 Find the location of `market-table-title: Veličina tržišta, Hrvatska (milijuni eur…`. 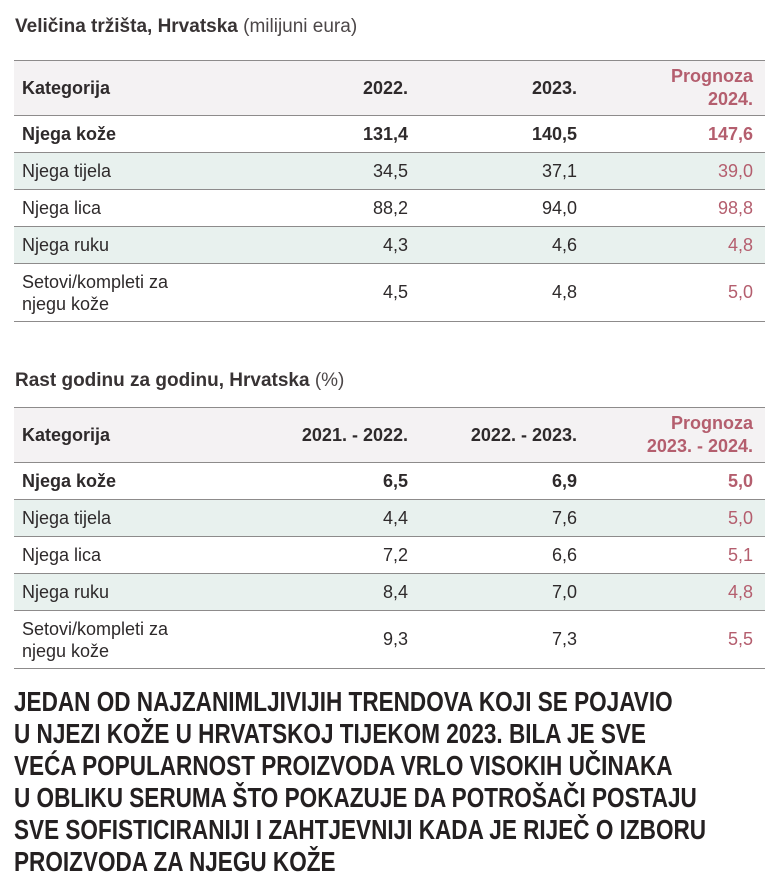

market-table-title: Veličina tržišta, Hrvatska (milijuni eur… is located at coordinates (390, 27).